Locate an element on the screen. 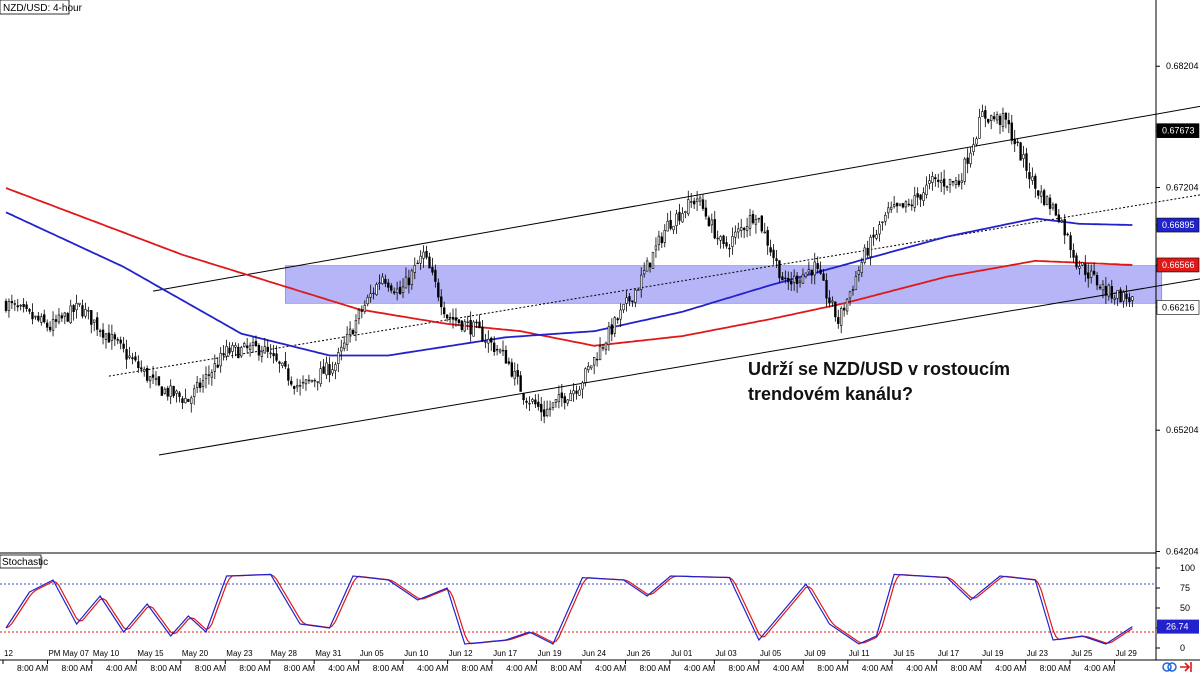  x-date-label: May 20 is located at coordinates (195, 653).